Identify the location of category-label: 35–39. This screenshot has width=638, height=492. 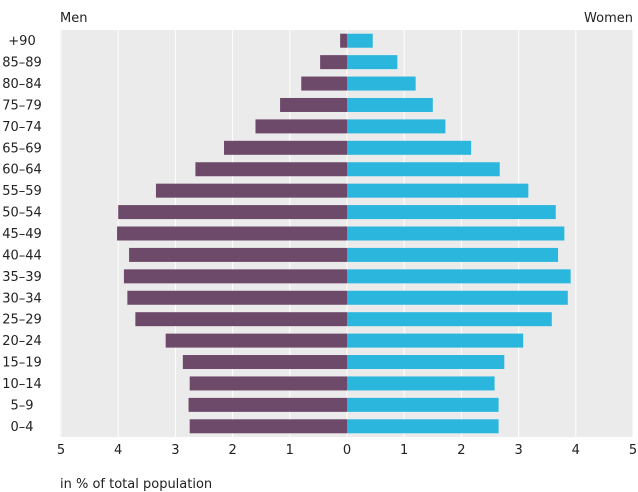
(22, 277).